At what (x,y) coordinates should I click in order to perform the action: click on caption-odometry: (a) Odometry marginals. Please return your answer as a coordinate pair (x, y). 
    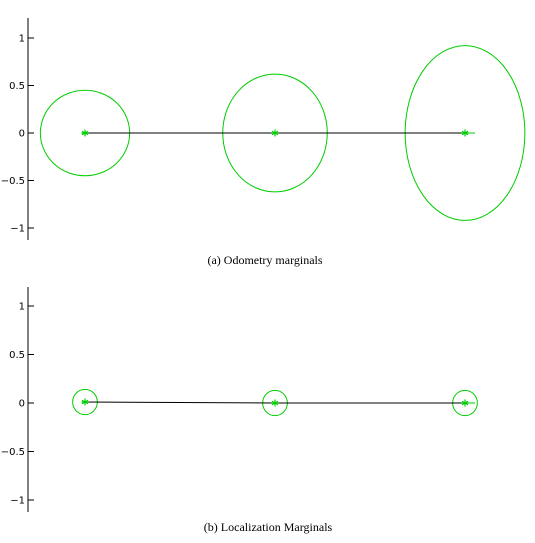
    Looking at the image, I should click on (264, 260).